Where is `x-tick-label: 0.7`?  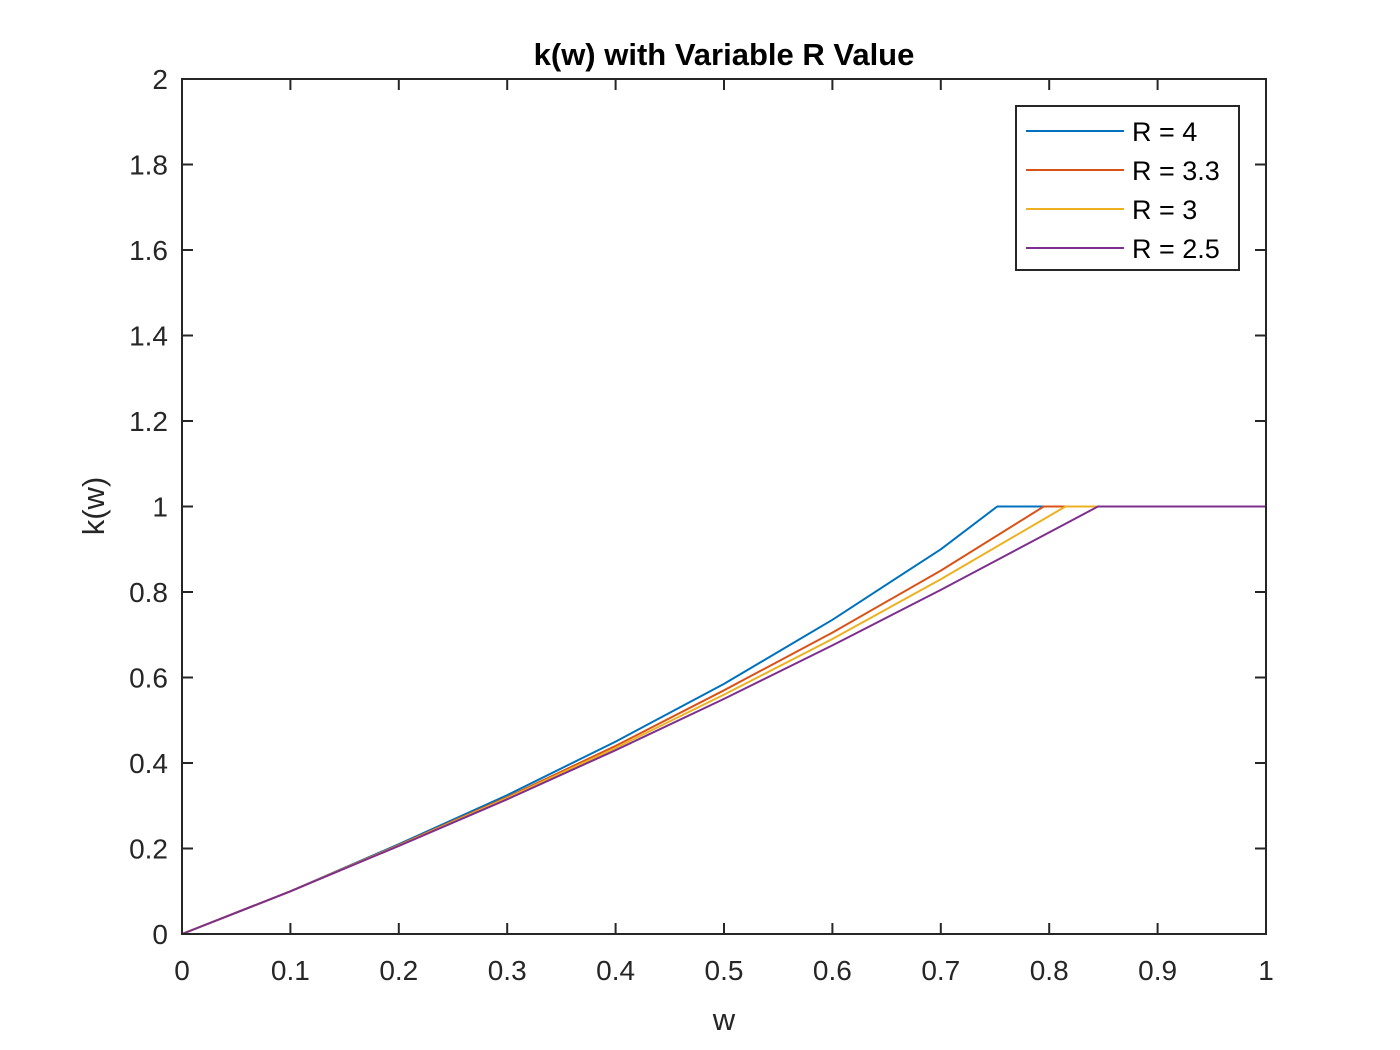 x-tick-label: 0.7 is located at coordinates (940, 970).